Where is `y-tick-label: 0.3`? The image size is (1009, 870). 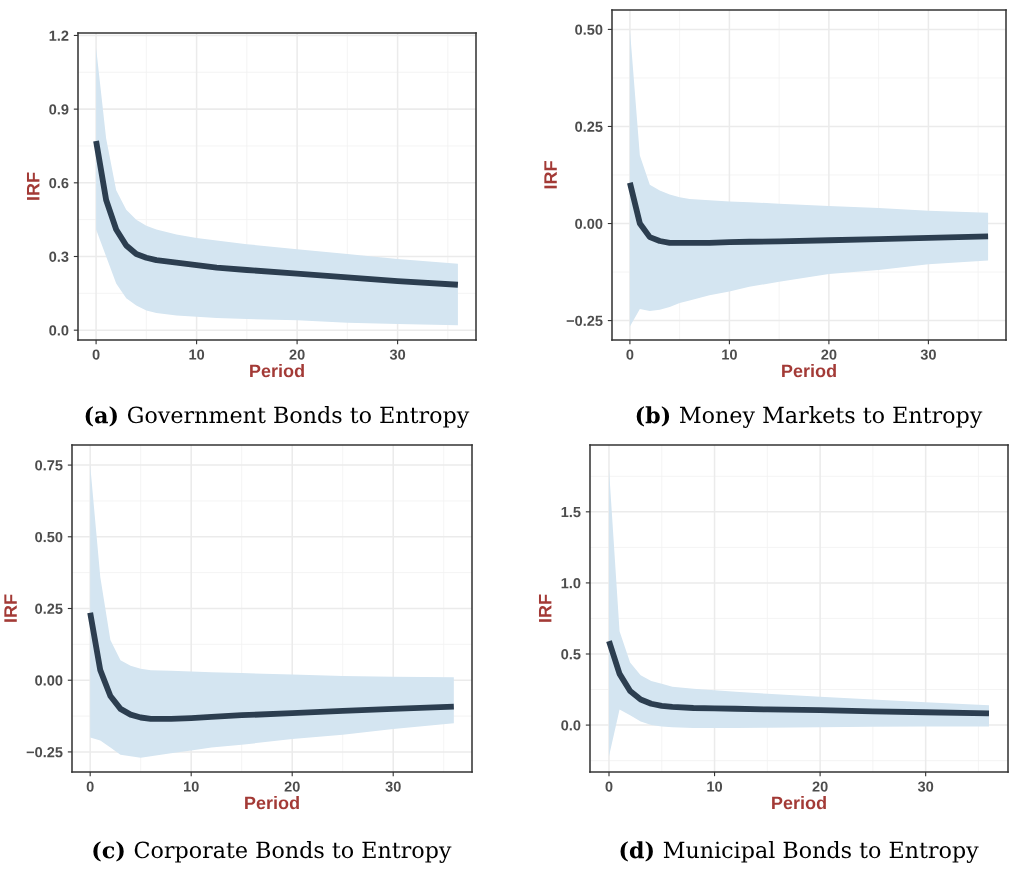
y-tick-label: 0.3 is located at coordinates (59, 256).